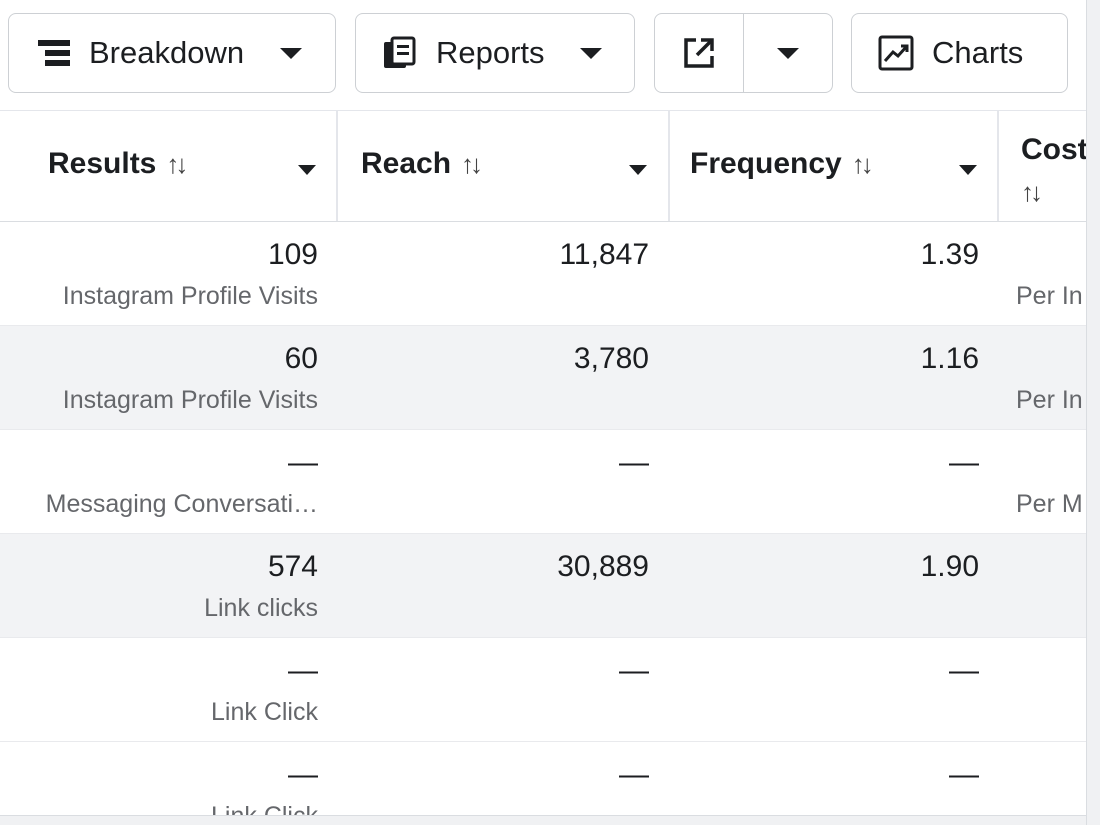  I want to click on charts-button: Charts, so click(959, 53).